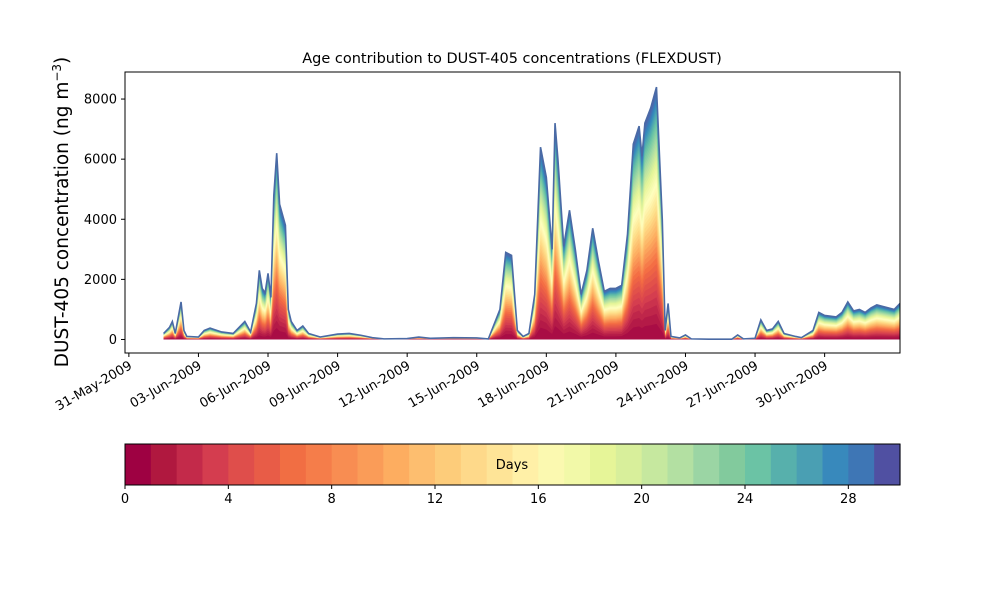 The height and width of the screenshot is (600, 1000). What do you see at coordinates (332, 499) in the screenshot?
I see `colorbar-tick-label: 8` at bounding box center [332, 499].